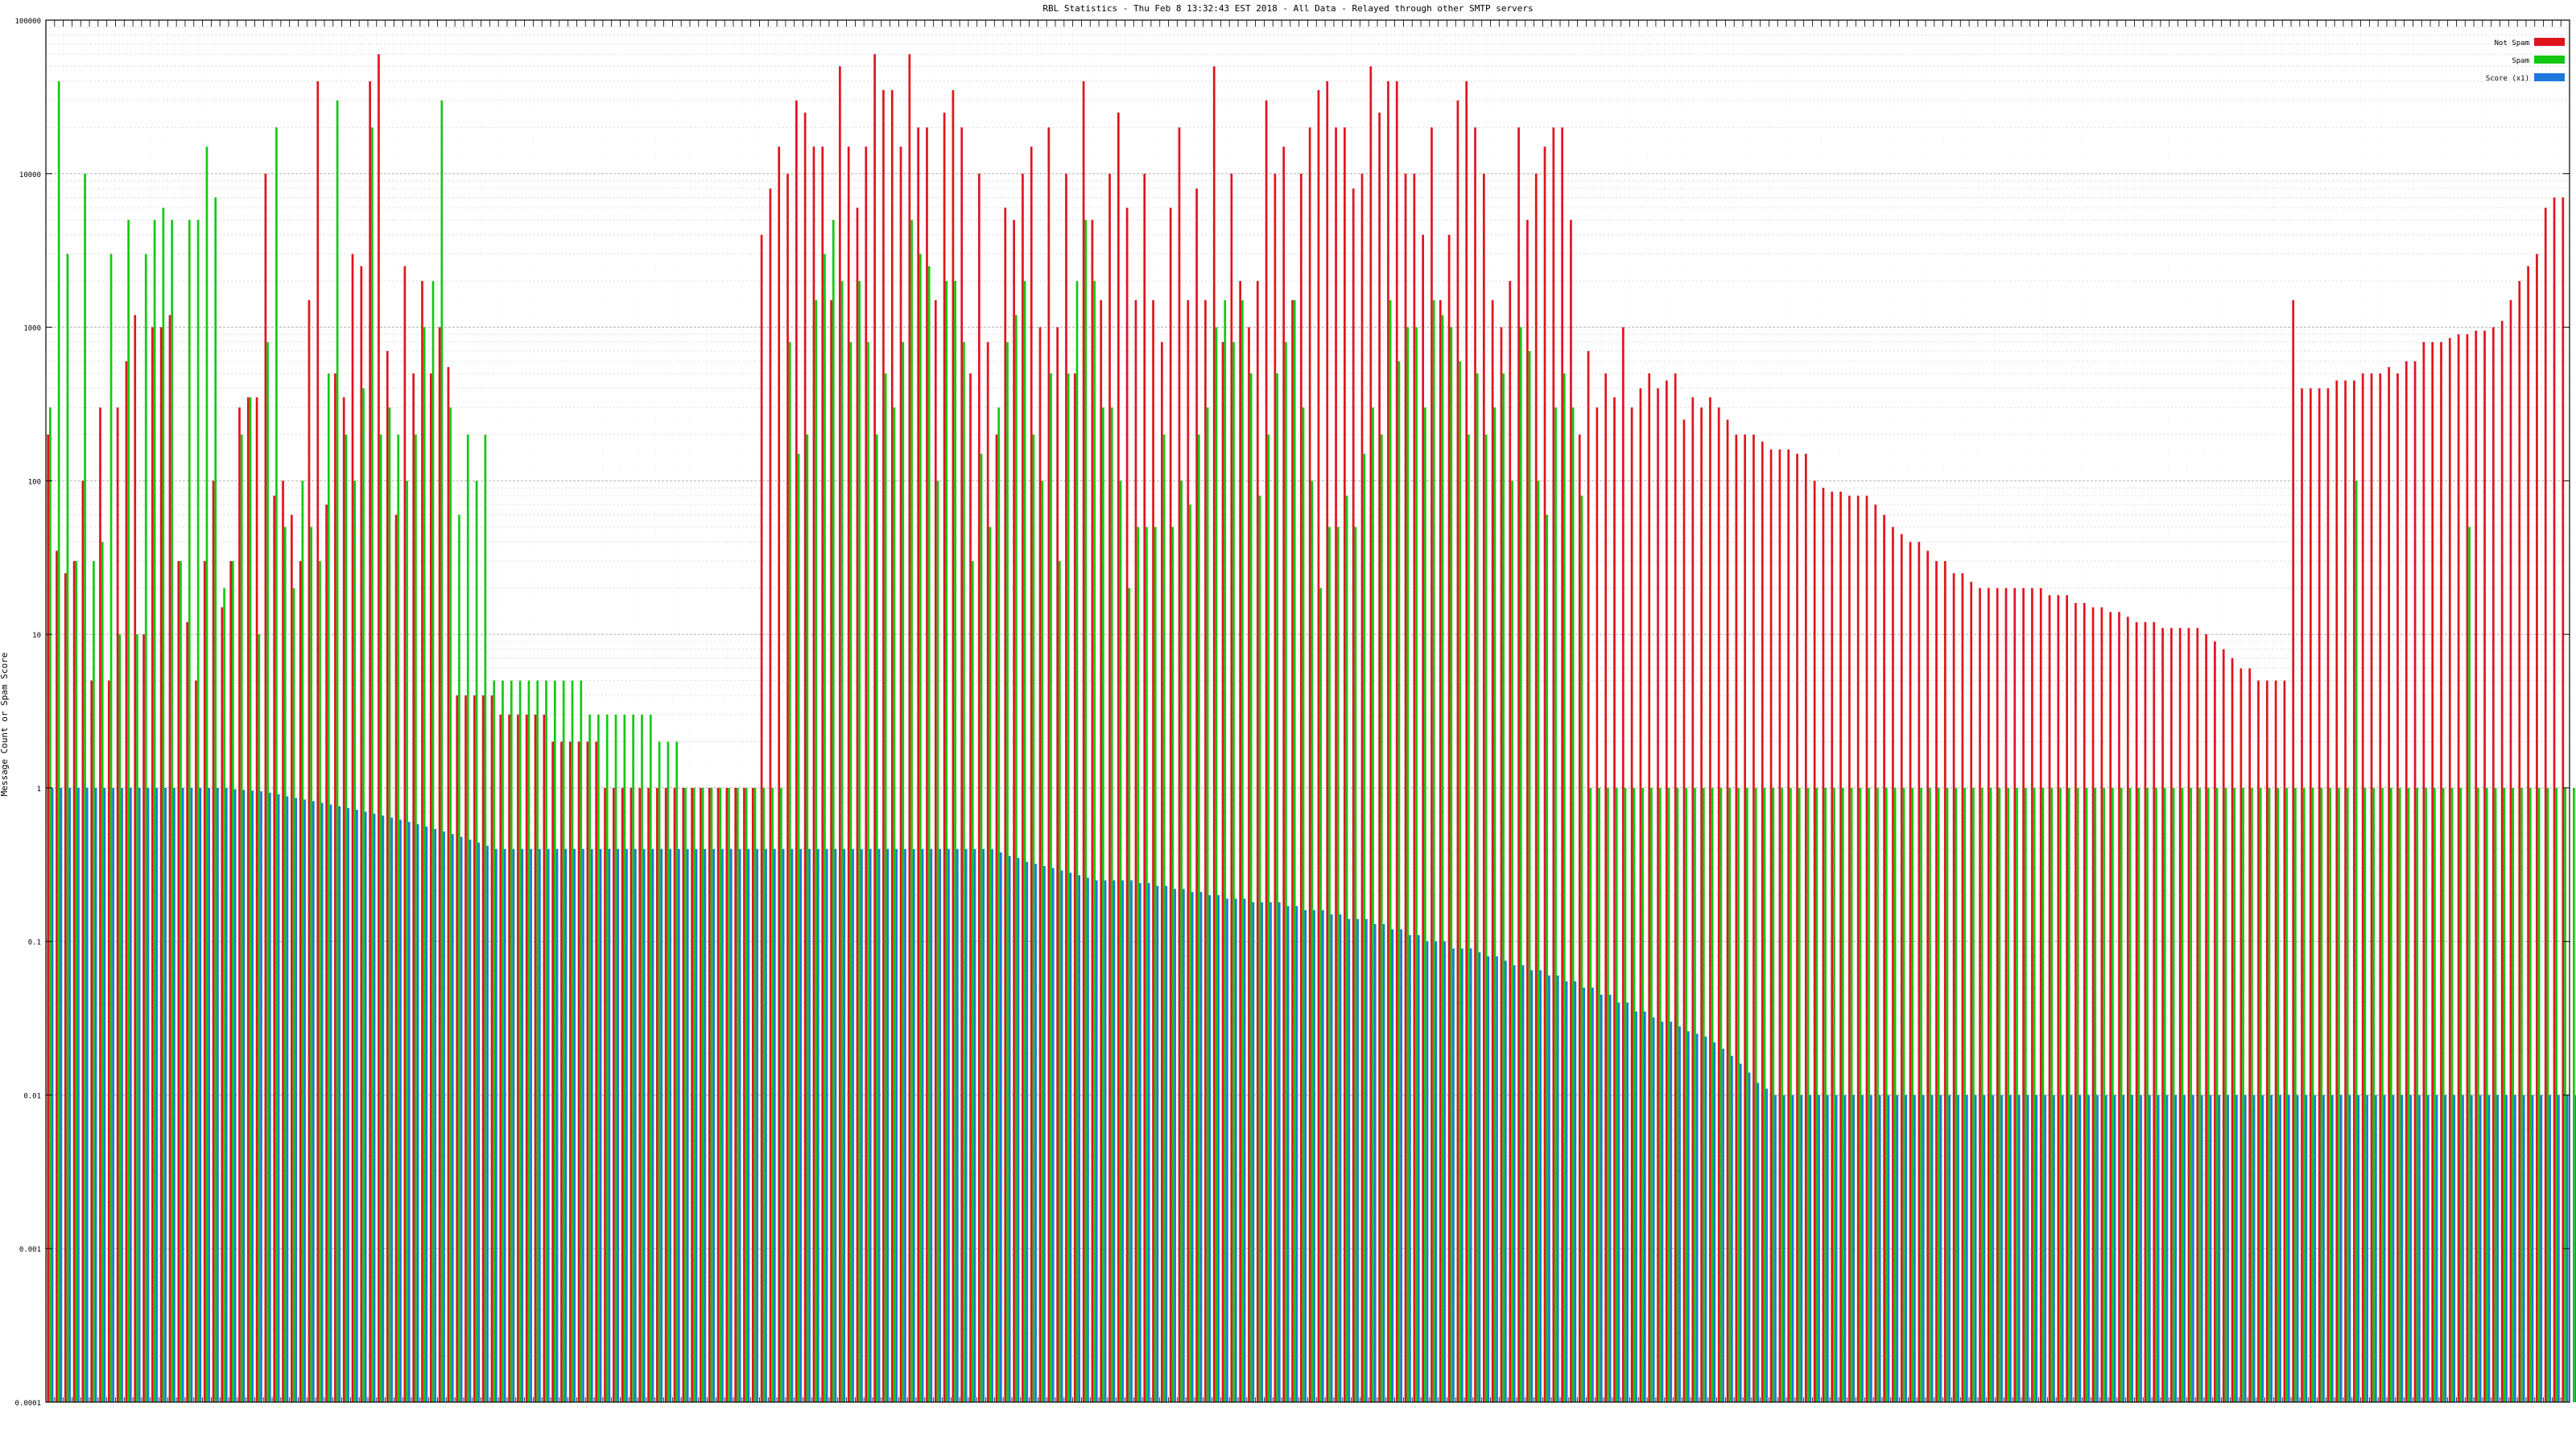 This screenshot has width=2576, height=1452. What do you see at coordinates (2520, 61) in the screenshot?
I see `legend-label: Spam` at bounding box center [2520, 61].